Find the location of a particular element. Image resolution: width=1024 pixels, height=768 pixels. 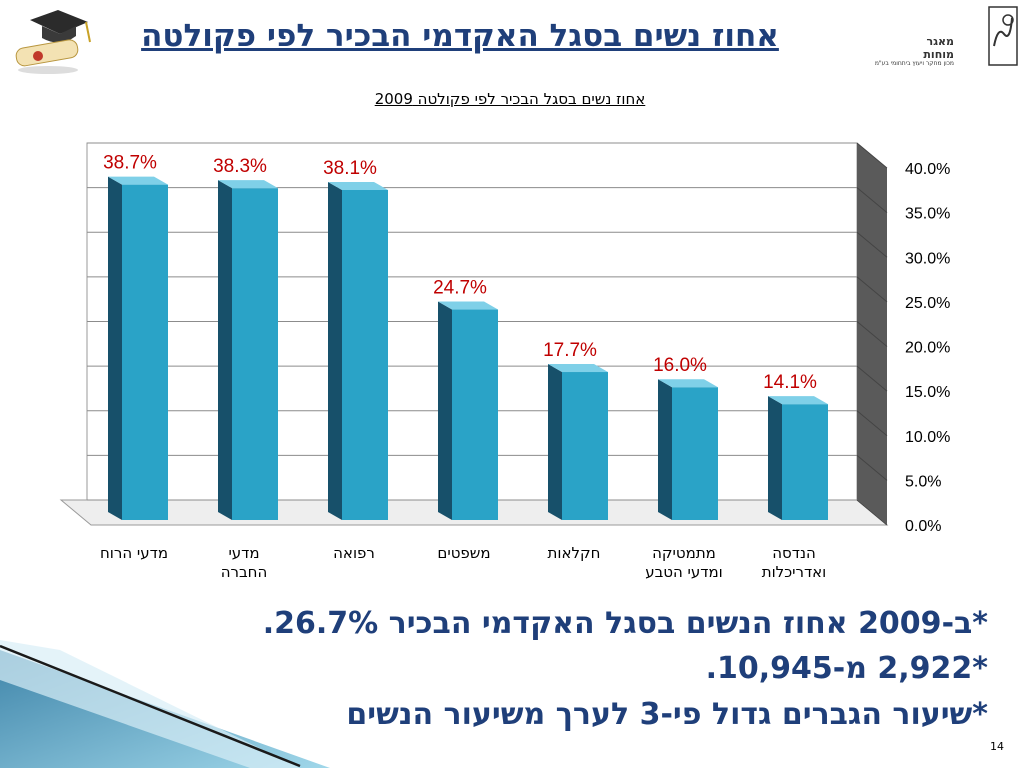

bar-value-label: 24.7% is located at coordinates (460, 288).